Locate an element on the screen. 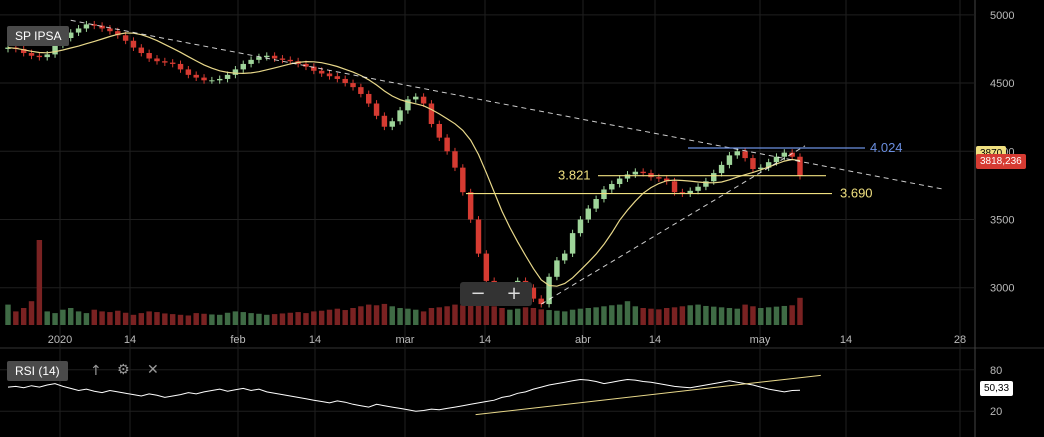 This screenshot has width=1044, height=437. gear-icon: ⚙ is located at coordinates (123, 370).